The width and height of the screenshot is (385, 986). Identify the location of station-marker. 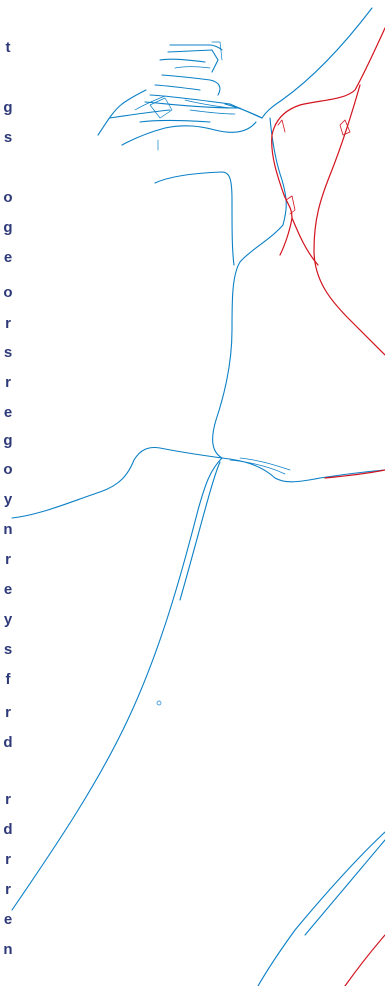
(159, 703).